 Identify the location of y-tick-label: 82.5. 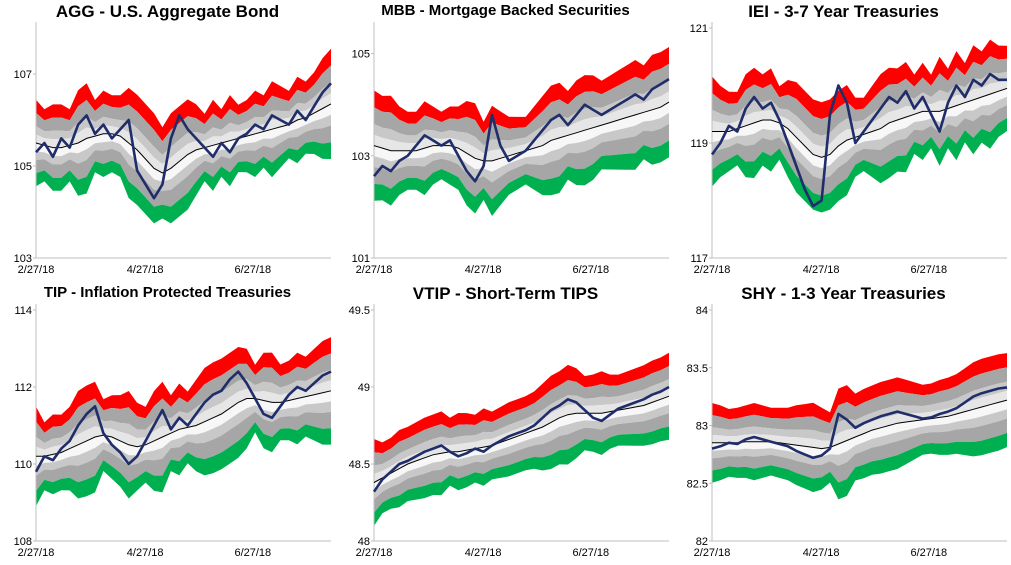
(697, 484).